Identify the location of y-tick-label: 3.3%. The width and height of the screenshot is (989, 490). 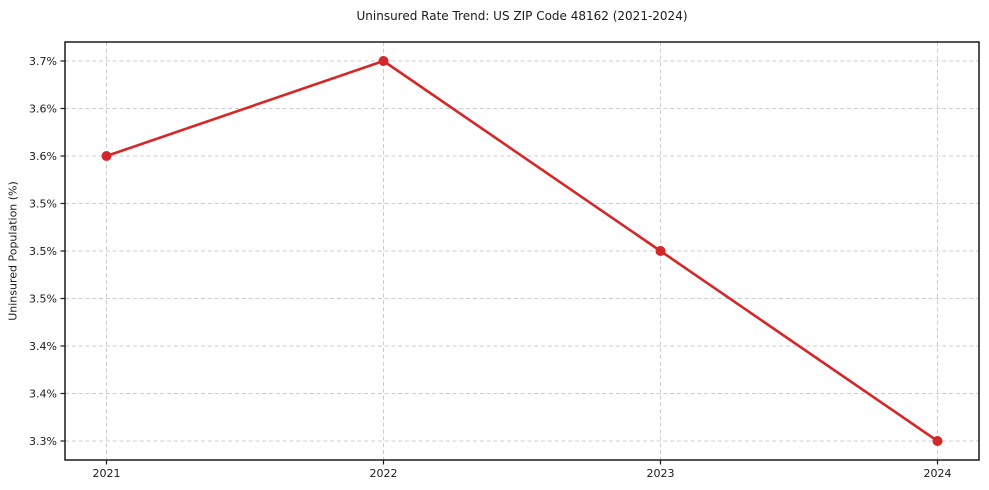
(43, 441).